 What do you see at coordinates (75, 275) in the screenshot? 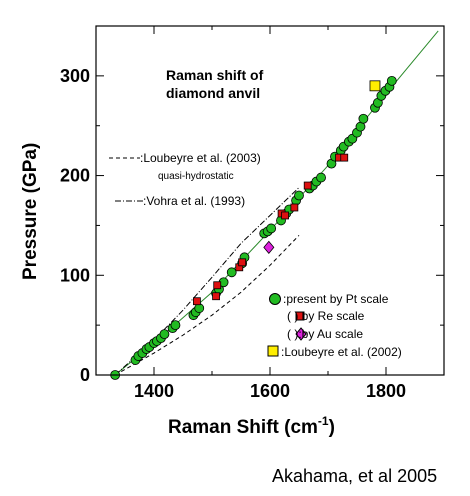
I see `y-tick-label: 100` at bounding box center [75, 275].